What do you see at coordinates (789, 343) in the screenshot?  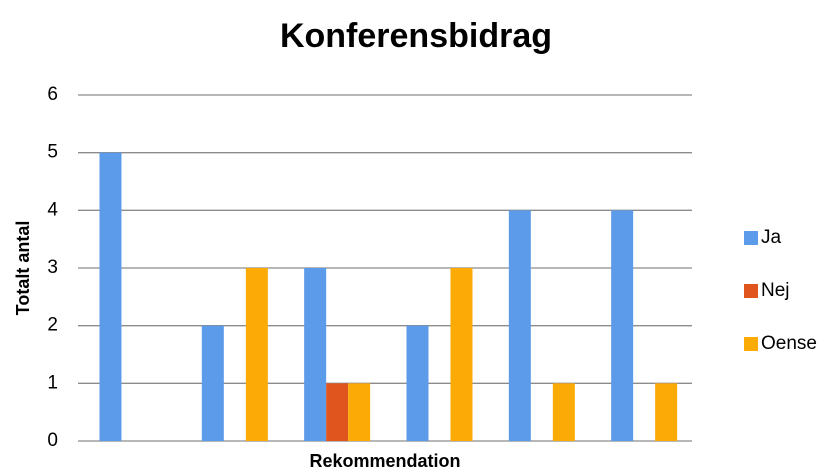 I see `legend-label: Oense` at bounding box center [789, 343].